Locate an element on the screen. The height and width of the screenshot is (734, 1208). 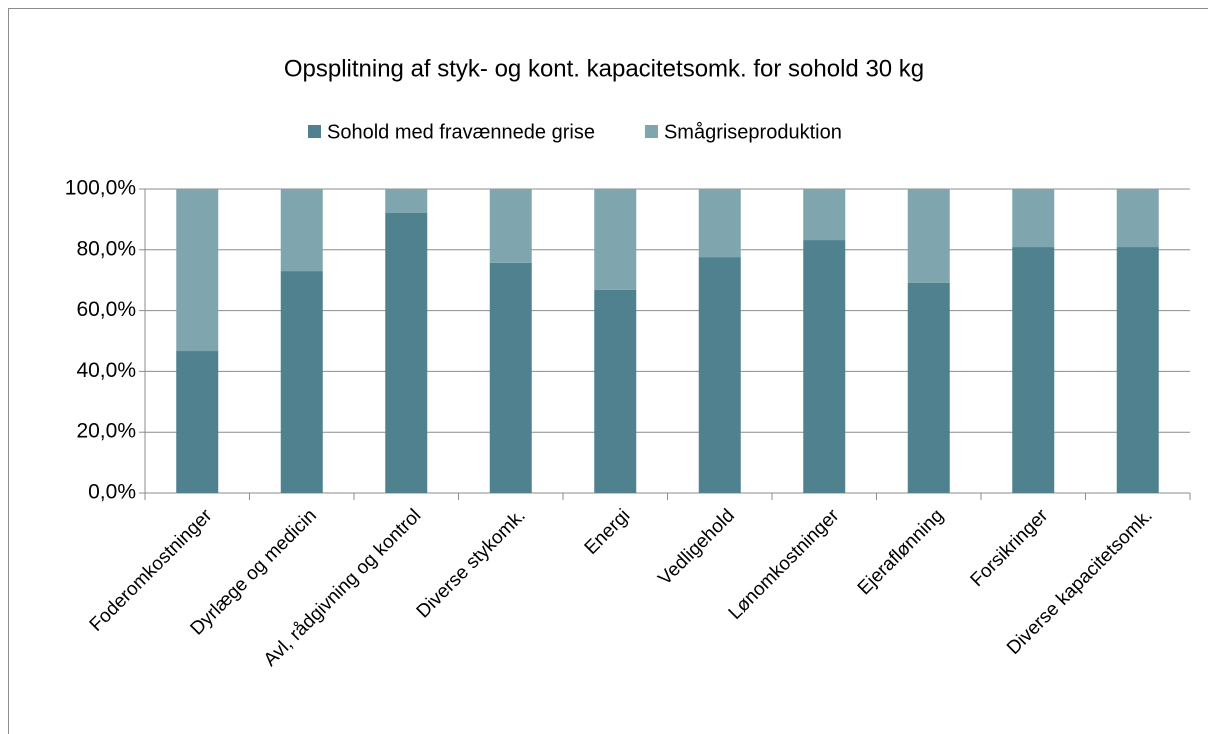
y-tick-label: 0,0% is located at coordinates (112, 492).